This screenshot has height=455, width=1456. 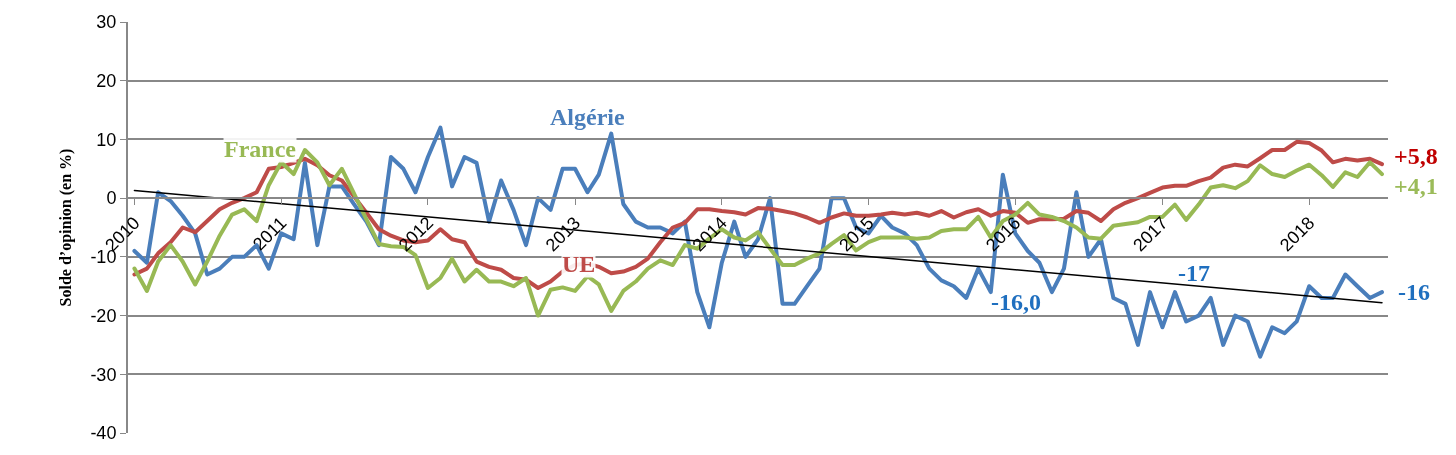 I want to click on y-tick-label: -30, so click(x=103, y=374).